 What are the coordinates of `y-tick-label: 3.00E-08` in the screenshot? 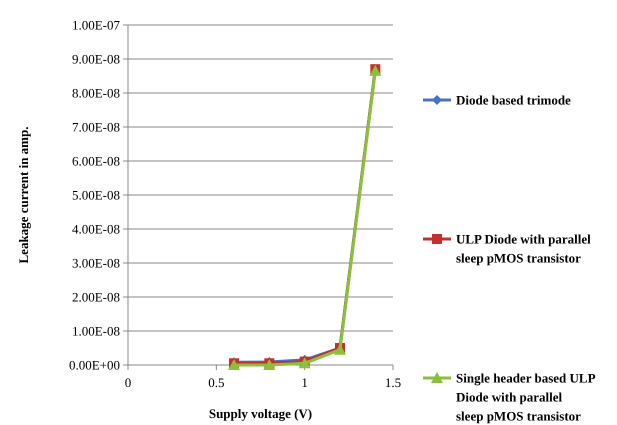 It's located at (96, 263).